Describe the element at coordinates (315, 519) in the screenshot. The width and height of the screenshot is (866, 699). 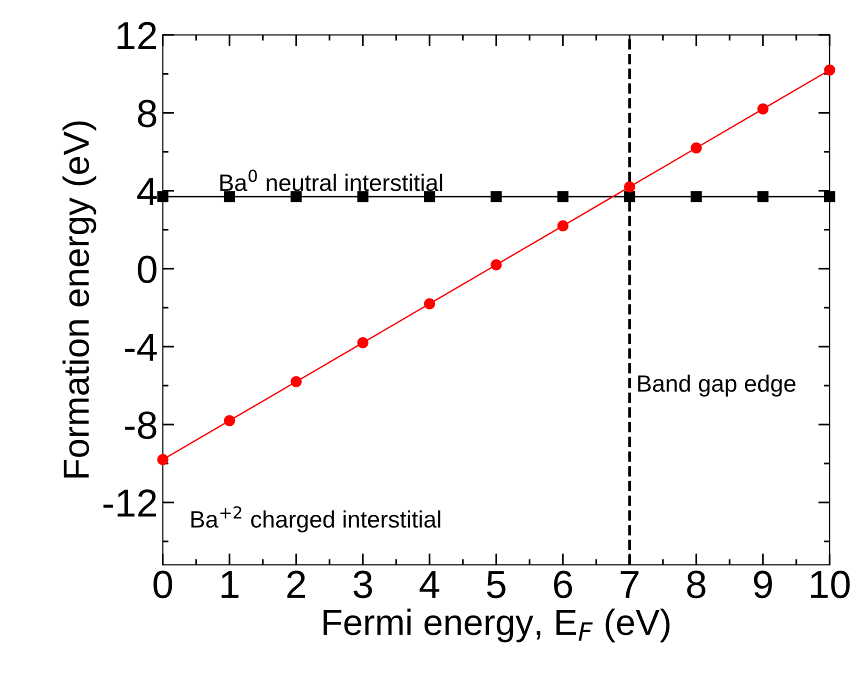
I see `annotation: Ba$^{+2}$ charged interstitial` at that location.